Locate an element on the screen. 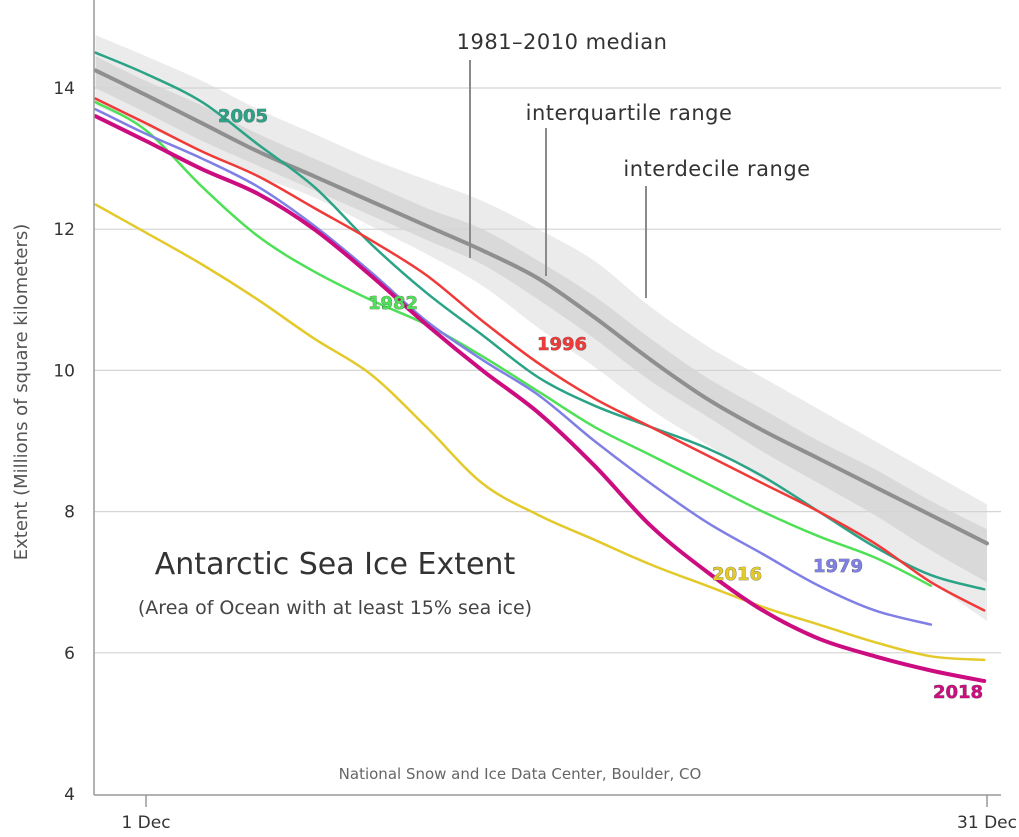 The height and width of the screenshot is (837, 1019). year-label-2018: 2018 is located at coordinates (958, 692).